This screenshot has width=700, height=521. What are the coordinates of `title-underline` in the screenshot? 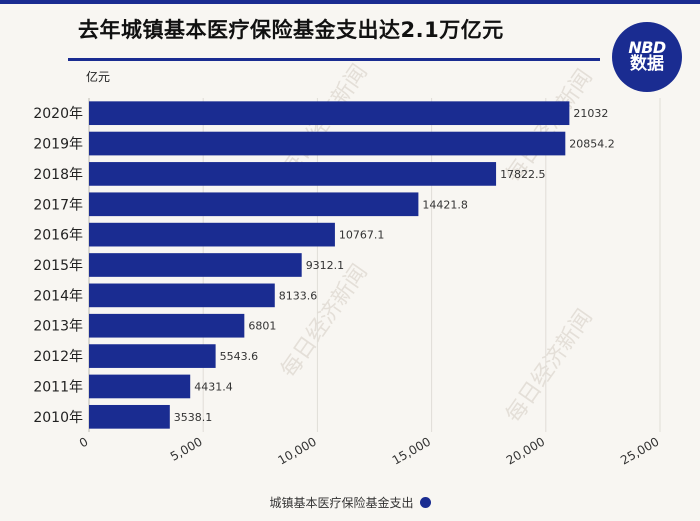 It's located at (334, 59).